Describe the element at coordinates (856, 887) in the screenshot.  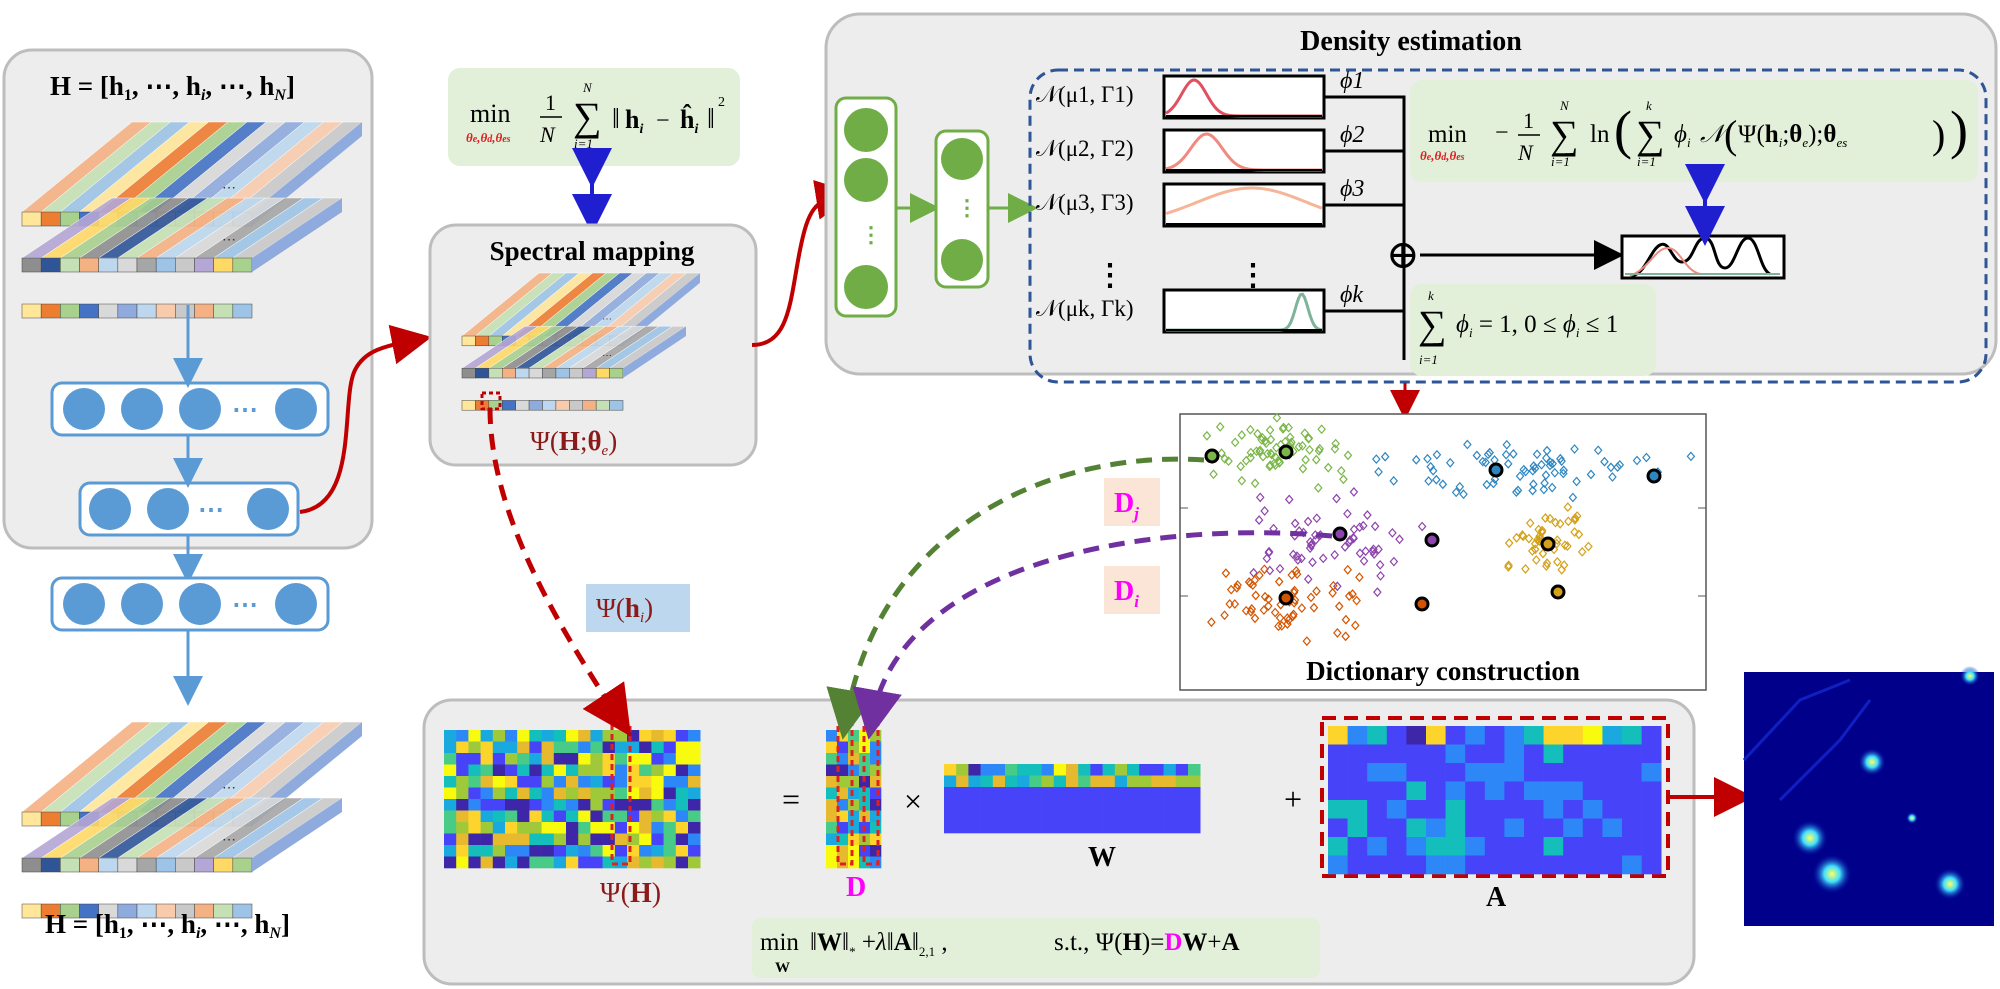
I see `d-label: D` at that location.